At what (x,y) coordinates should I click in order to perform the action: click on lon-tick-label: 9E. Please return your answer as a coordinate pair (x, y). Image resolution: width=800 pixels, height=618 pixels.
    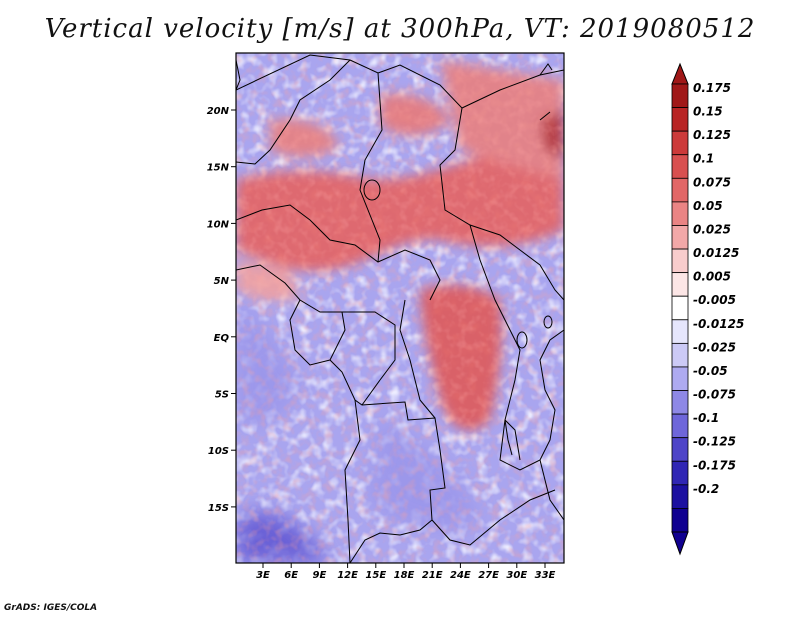
    Looking at the image, I should click on (320, 575).